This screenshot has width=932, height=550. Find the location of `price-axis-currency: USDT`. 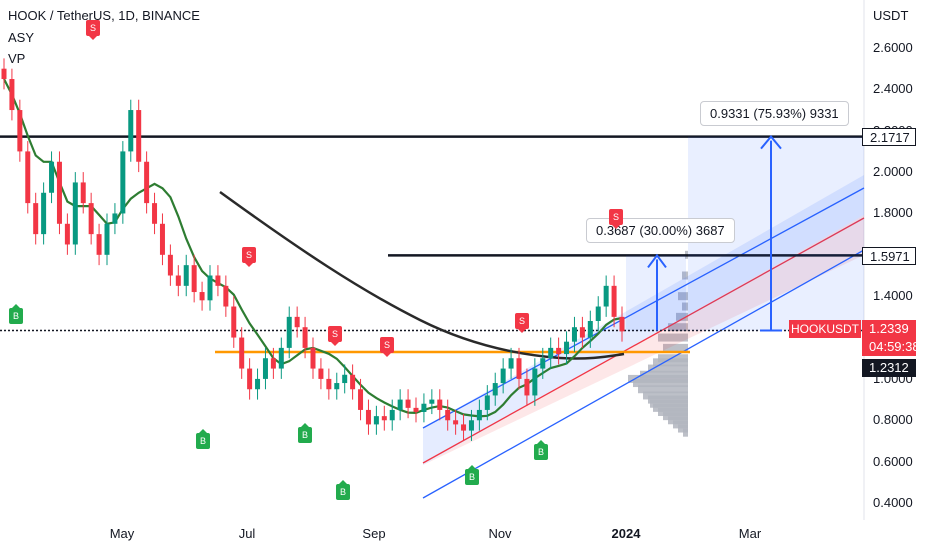

price-axis-currency: USDT is located at coordinates (891, 15).